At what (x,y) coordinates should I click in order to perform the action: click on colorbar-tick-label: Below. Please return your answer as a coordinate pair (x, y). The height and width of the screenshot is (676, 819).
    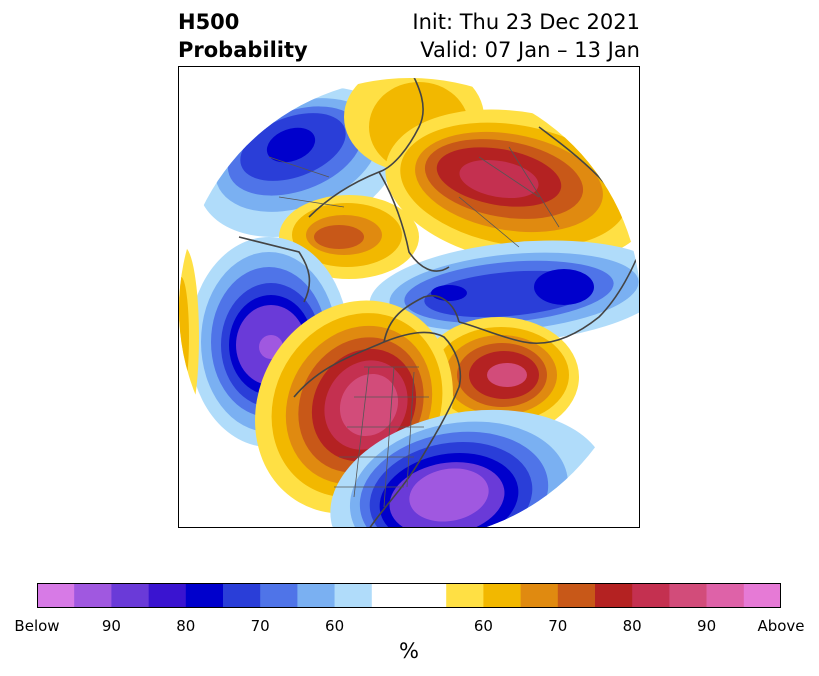
    Looking at the image, I should click on (37, 626).